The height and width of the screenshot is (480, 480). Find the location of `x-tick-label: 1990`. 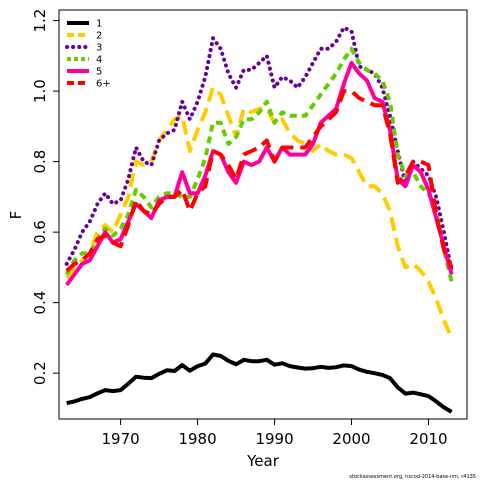

x-tick-label: 1990 is located at coordinates (274, 439).